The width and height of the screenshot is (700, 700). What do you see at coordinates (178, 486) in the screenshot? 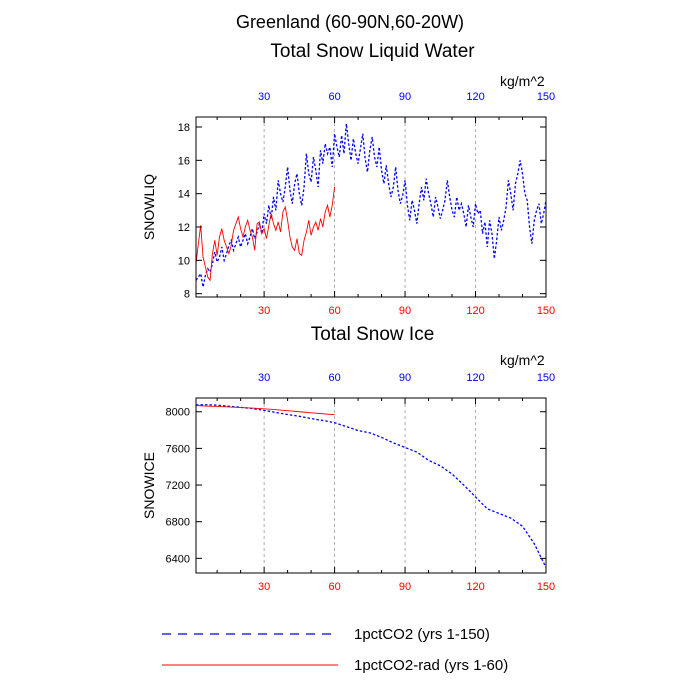
I see `y-tick-label: 7200` at bounding box center [178, 486].